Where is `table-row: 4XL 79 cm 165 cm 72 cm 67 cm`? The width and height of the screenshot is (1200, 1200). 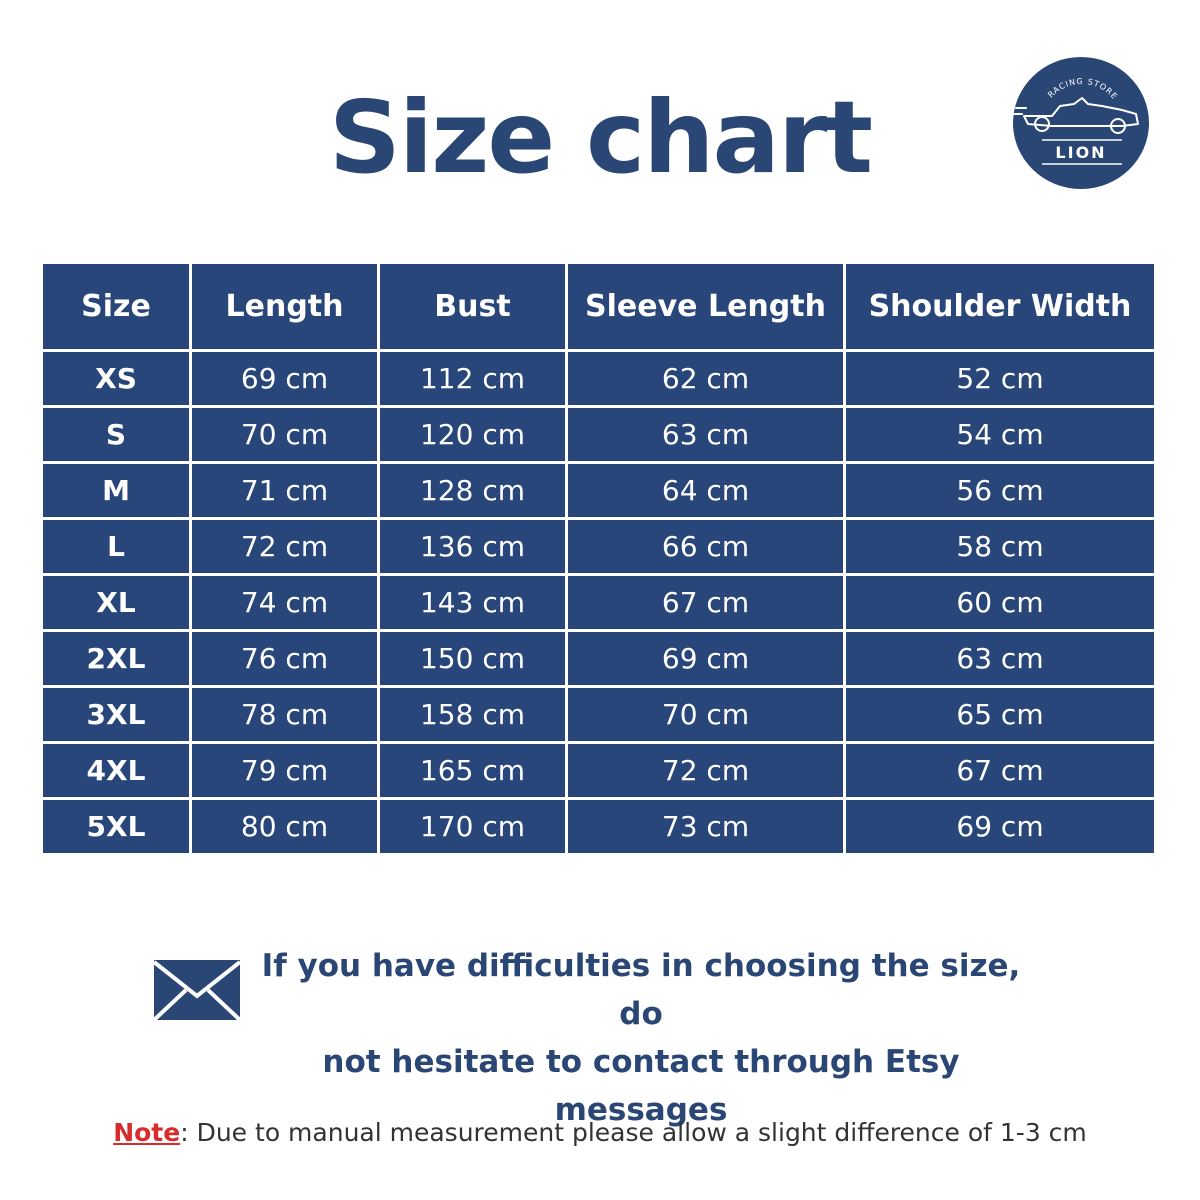
table-row: 4XL 79 cm 165 cm 72 cm 67 cm is located at coordinates (598, 772).